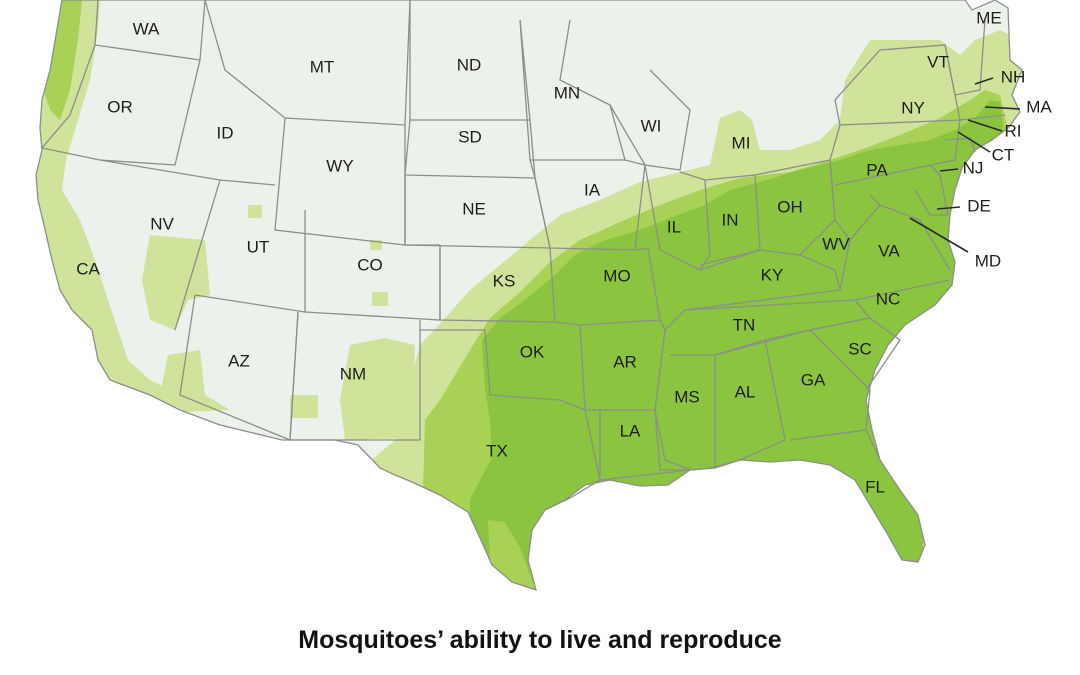  I want to click on state-label-co: CO, so click(370, 264).